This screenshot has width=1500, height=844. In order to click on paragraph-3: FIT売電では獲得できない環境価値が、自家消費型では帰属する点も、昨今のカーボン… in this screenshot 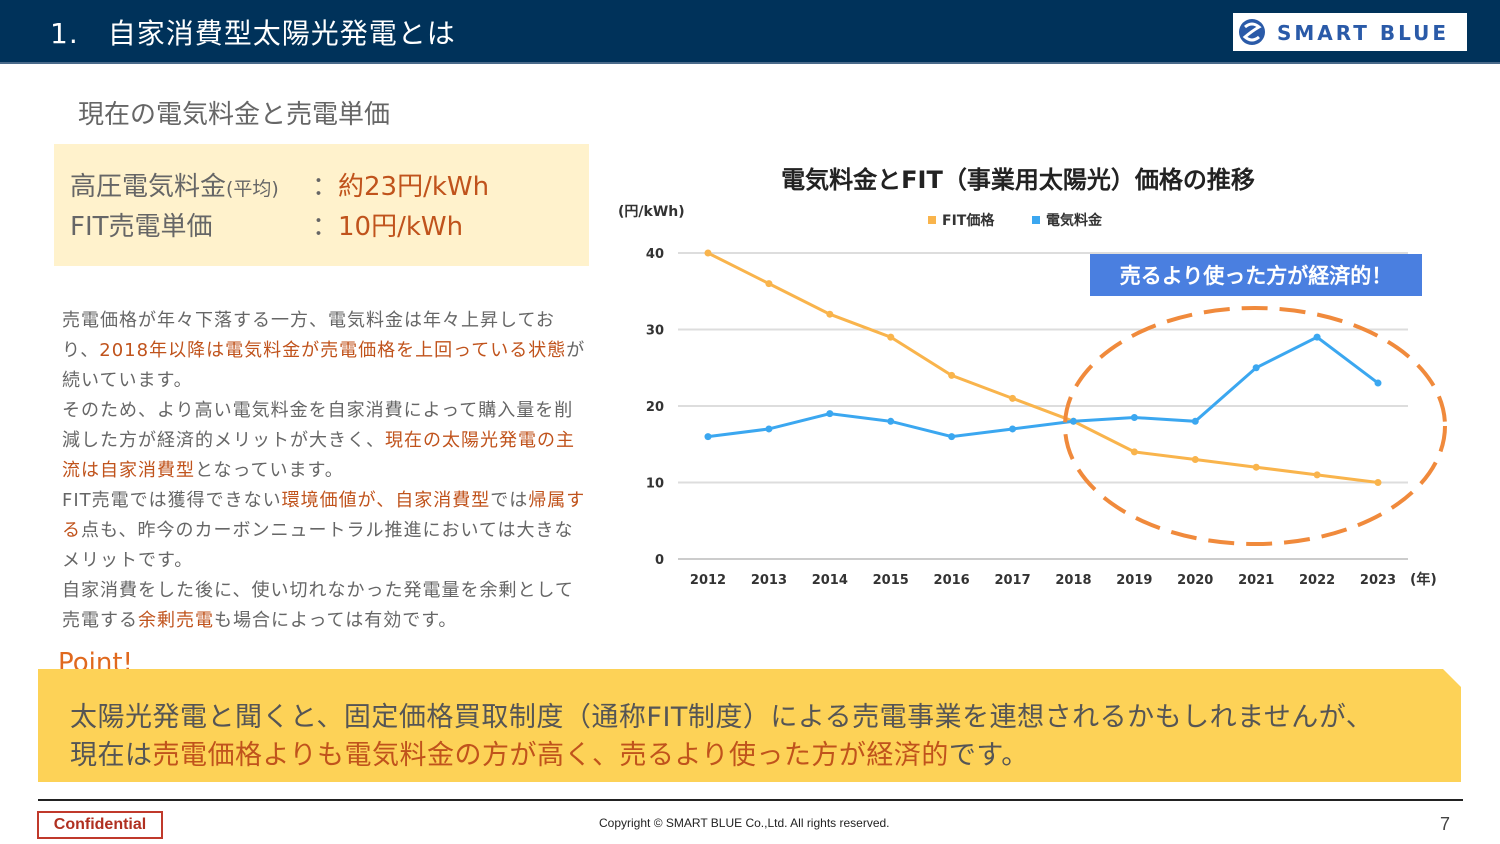, I will do `click(324, 530)`.